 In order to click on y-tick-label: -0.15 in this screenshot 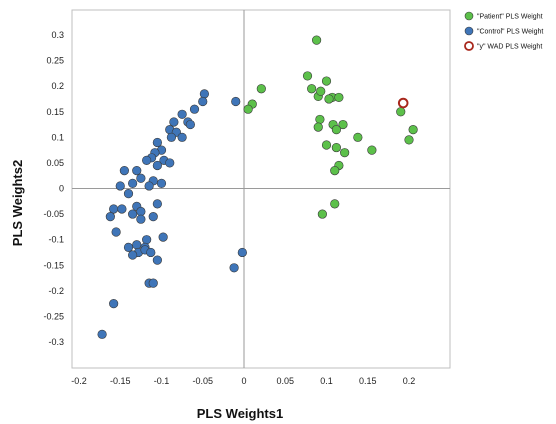, I will do `click(53, 265)`.